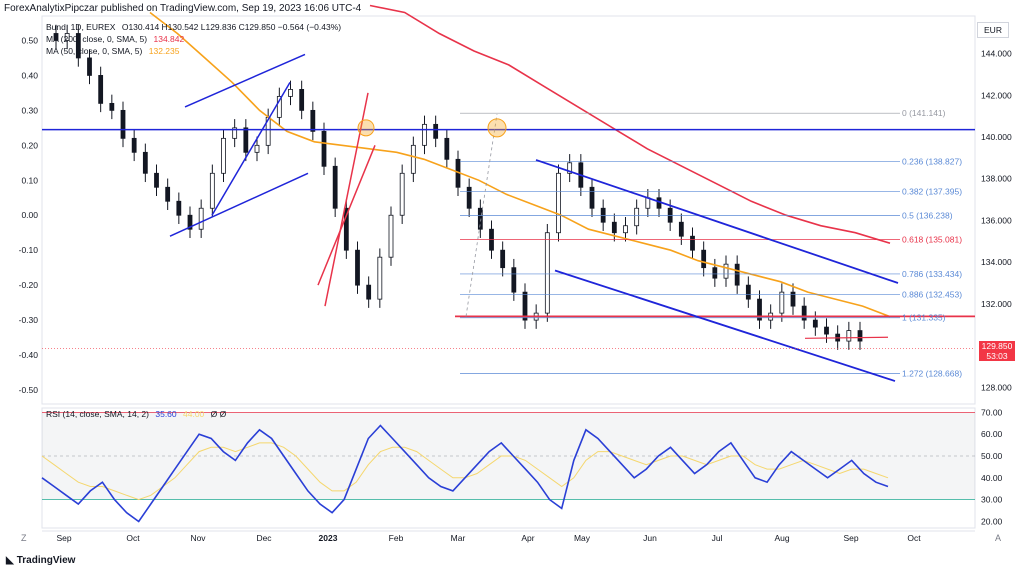  I want to click on left-tick-3: 0.20, so click(29, 145).